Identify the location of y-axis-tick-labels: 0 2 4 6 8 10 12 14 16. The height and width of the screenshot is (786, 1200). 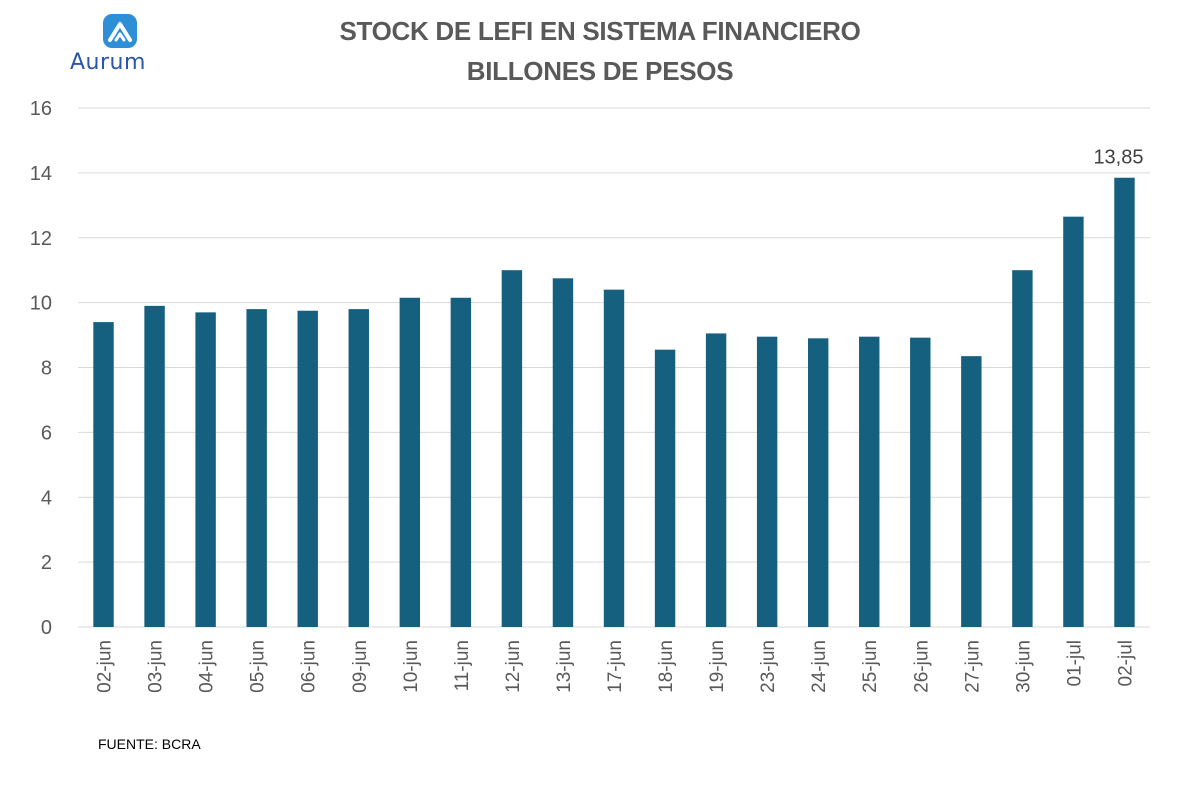
(41, 368).